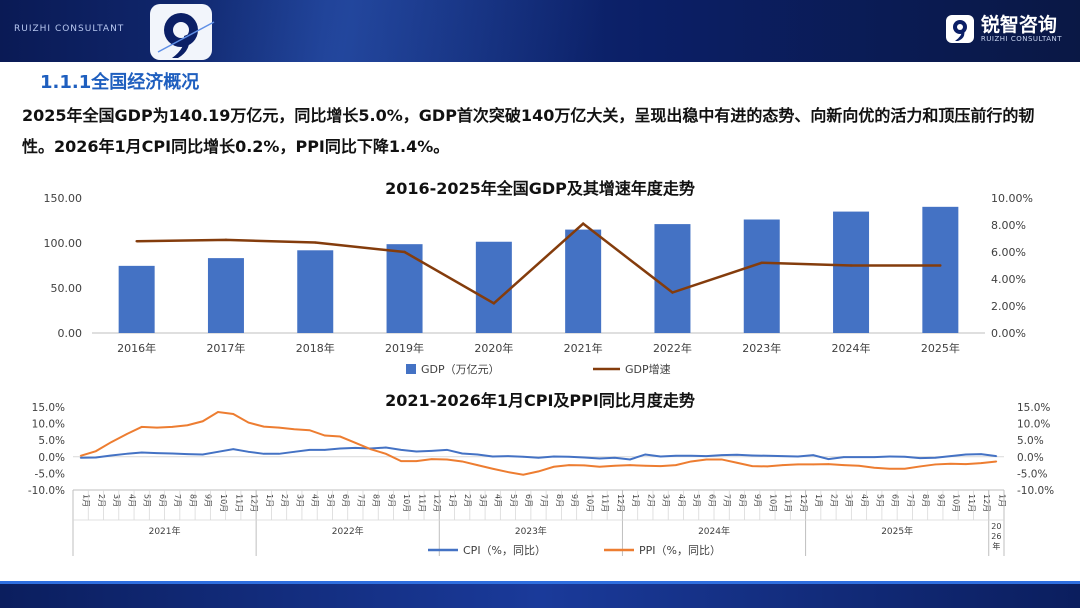  What do you see at coordinates (404, 348) in the screenshot?
I see `x-tick-label: 2019年` at bounding box center [404, 348].